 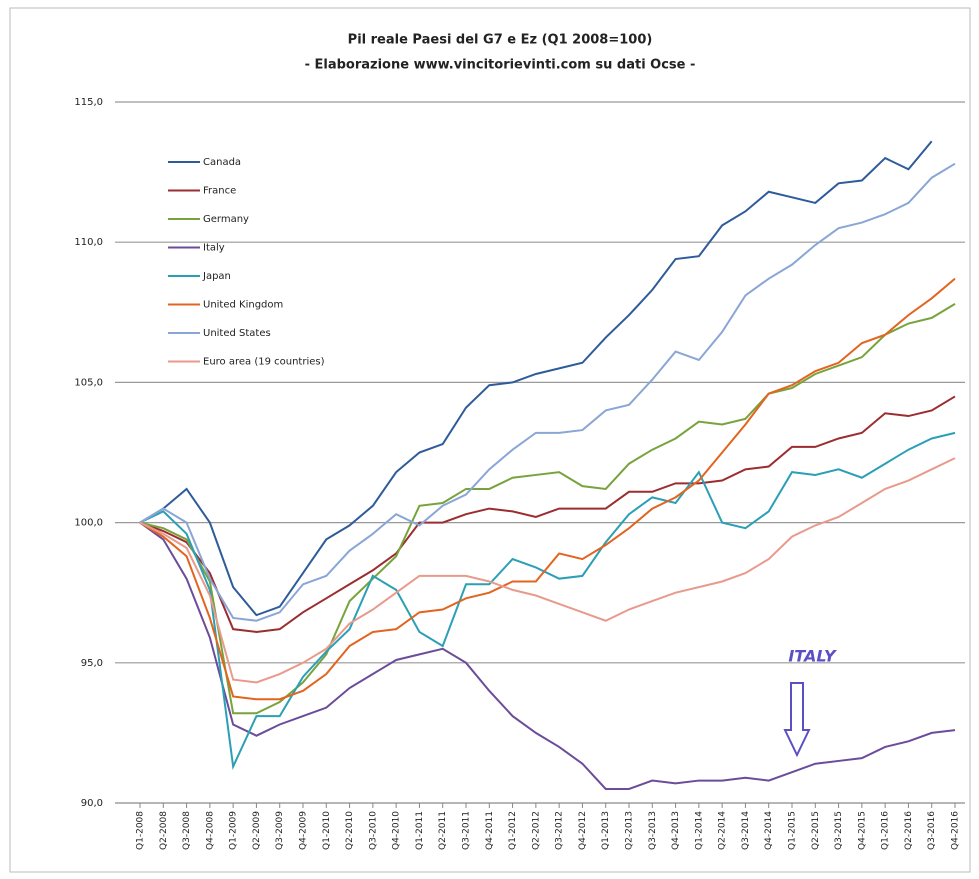 What do you see at coordinates (769, 830) in the screenshot?
I see `x-tick-label: Q4-2014` at bounding box center [769, 830].